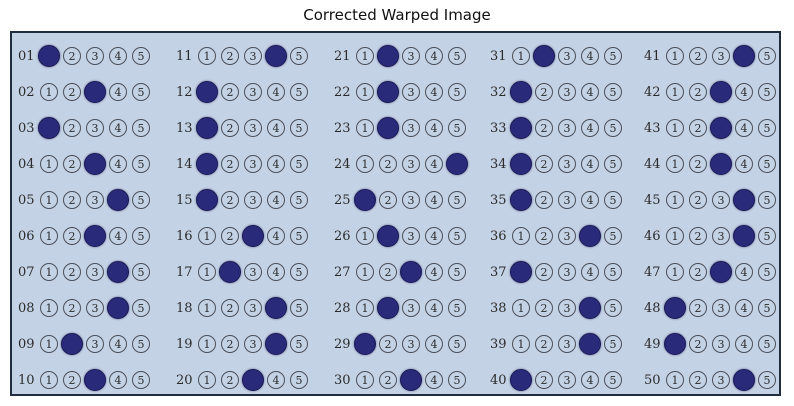 The image size is (794, 406). Describe the element at coordinates (247, 164) in the screenshot. I see `question-row: 14 1 2 3 4 5` at that location.